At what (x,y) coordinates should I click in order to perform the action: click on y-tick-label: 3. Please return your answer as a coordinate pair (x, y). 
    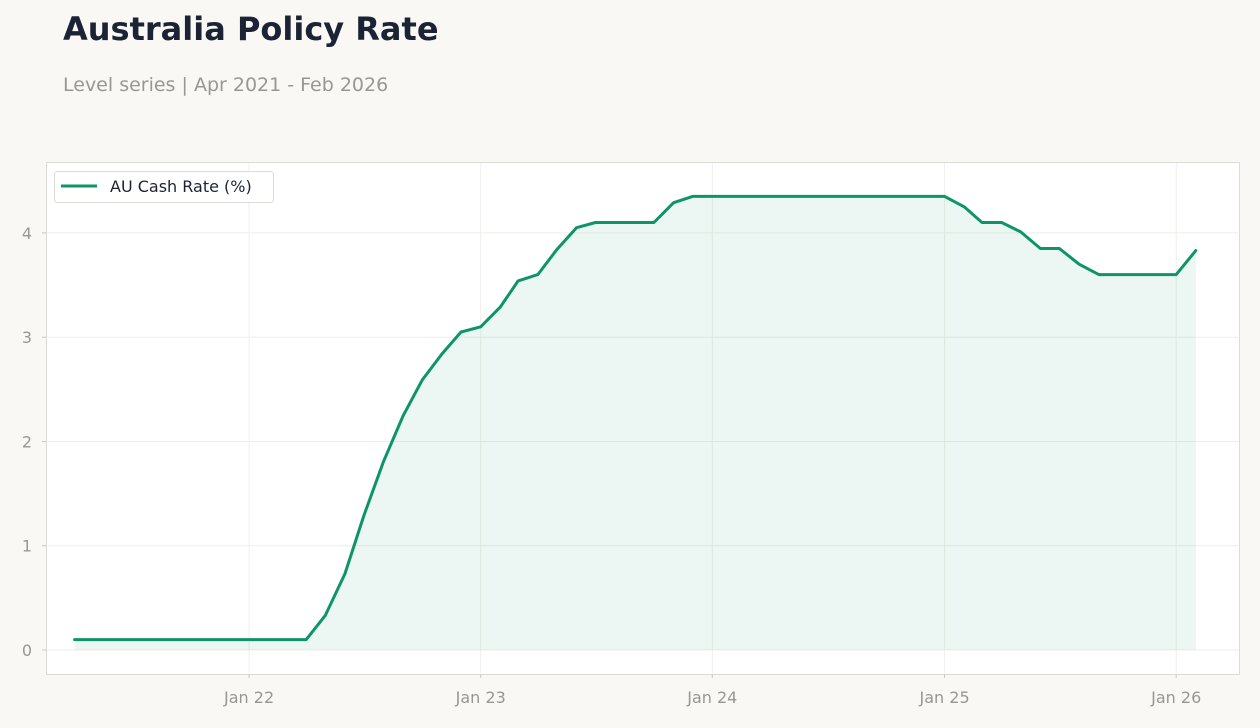
    Looking at the image, I should click on (27, 337).